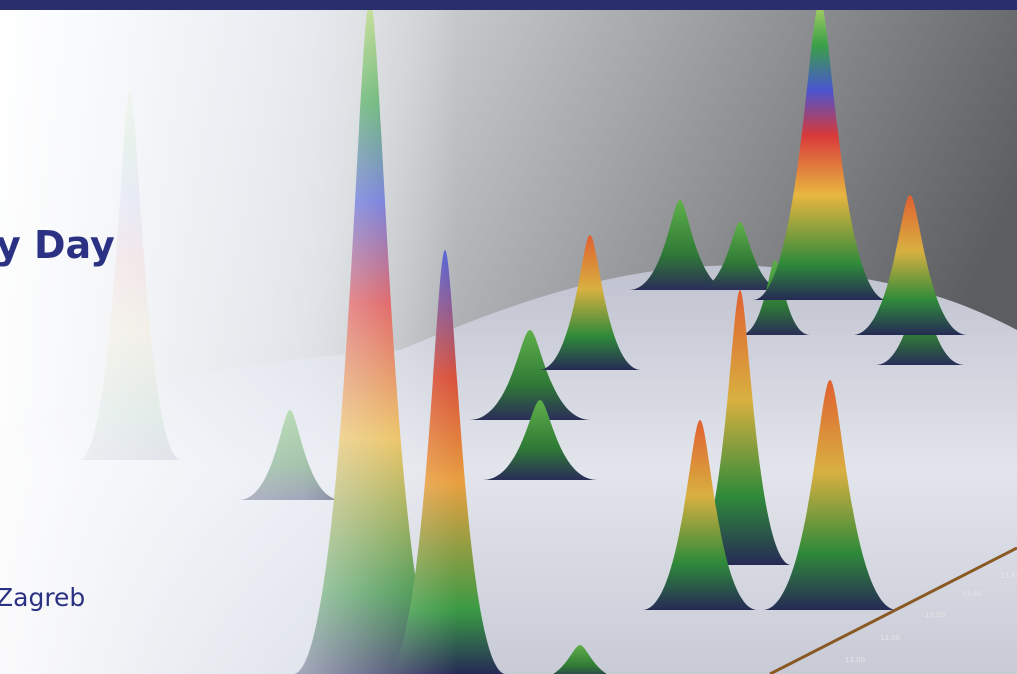  Describe the element at coordinates (935, 615) in the screenshot. I see `axis-label: 13.20` at that location.